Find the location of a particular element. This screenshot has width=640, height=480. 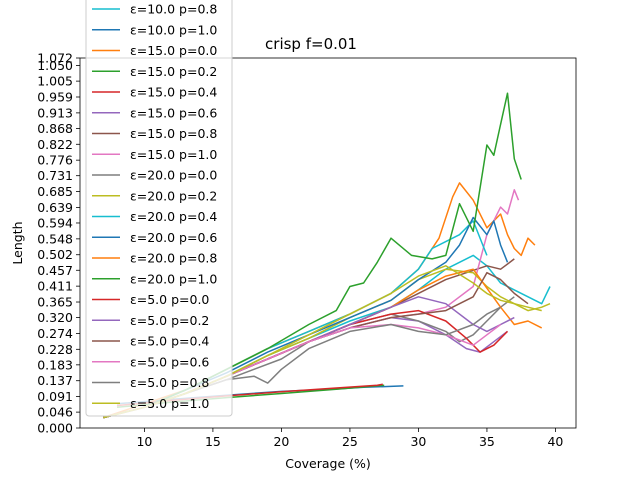

y-axis-title: Length is located at coordinates (17, 242).